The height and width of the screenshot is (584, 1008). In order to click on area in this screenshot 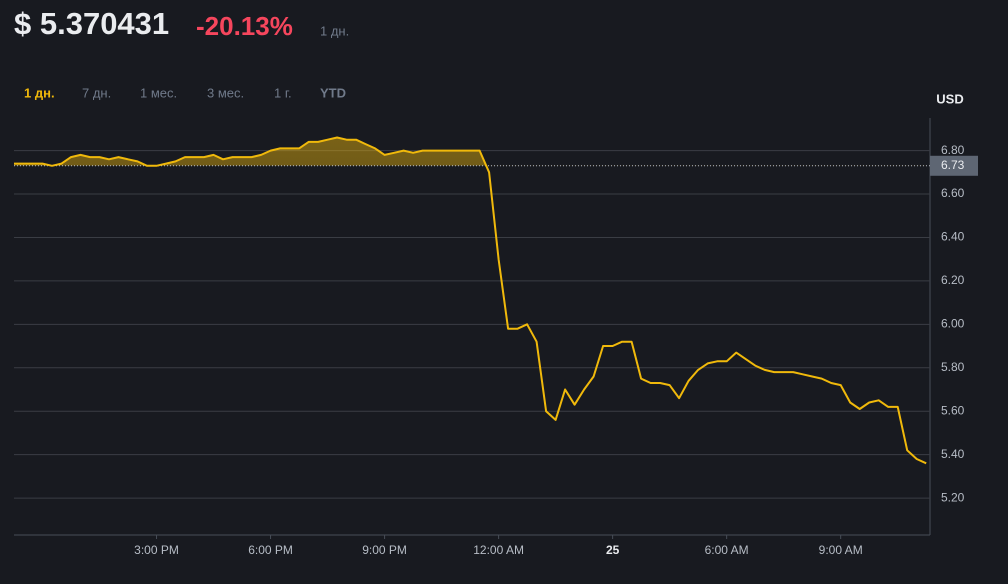, I will do `click(470, 151)`.